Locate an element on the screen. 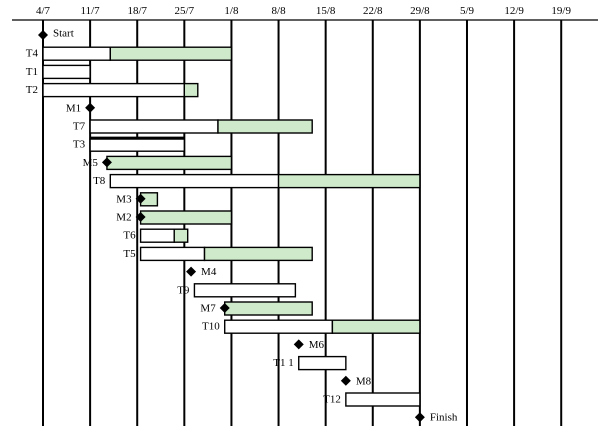 Image resolution: width=598 pixels, height=426 pixels. slack-bar-T2 is located at coordinates (191, 90).